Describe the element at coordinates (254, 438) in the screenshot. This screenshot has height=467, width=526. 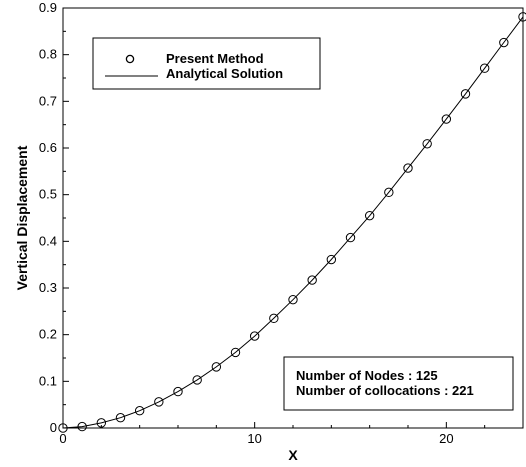
I see `x-tick-label: 10` at that location.